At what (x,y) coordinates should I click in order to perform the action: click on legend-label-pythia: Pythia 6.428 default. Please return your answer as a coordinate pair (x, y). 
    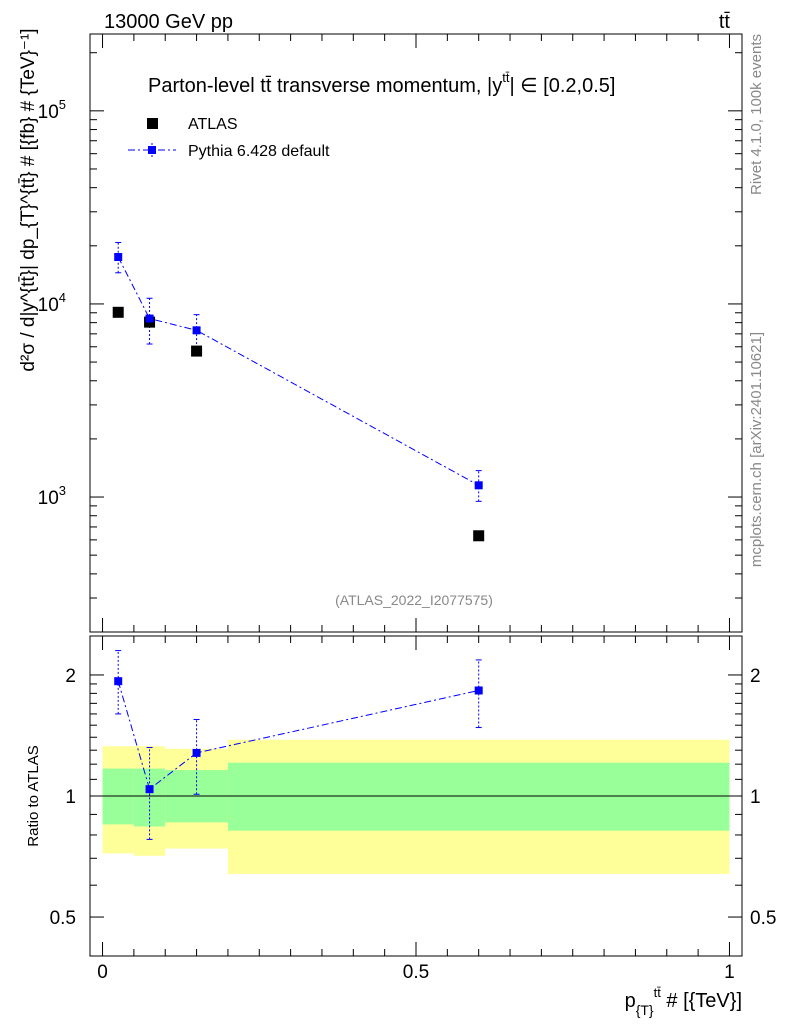
    Looking at the image, I should click on (259, 151).